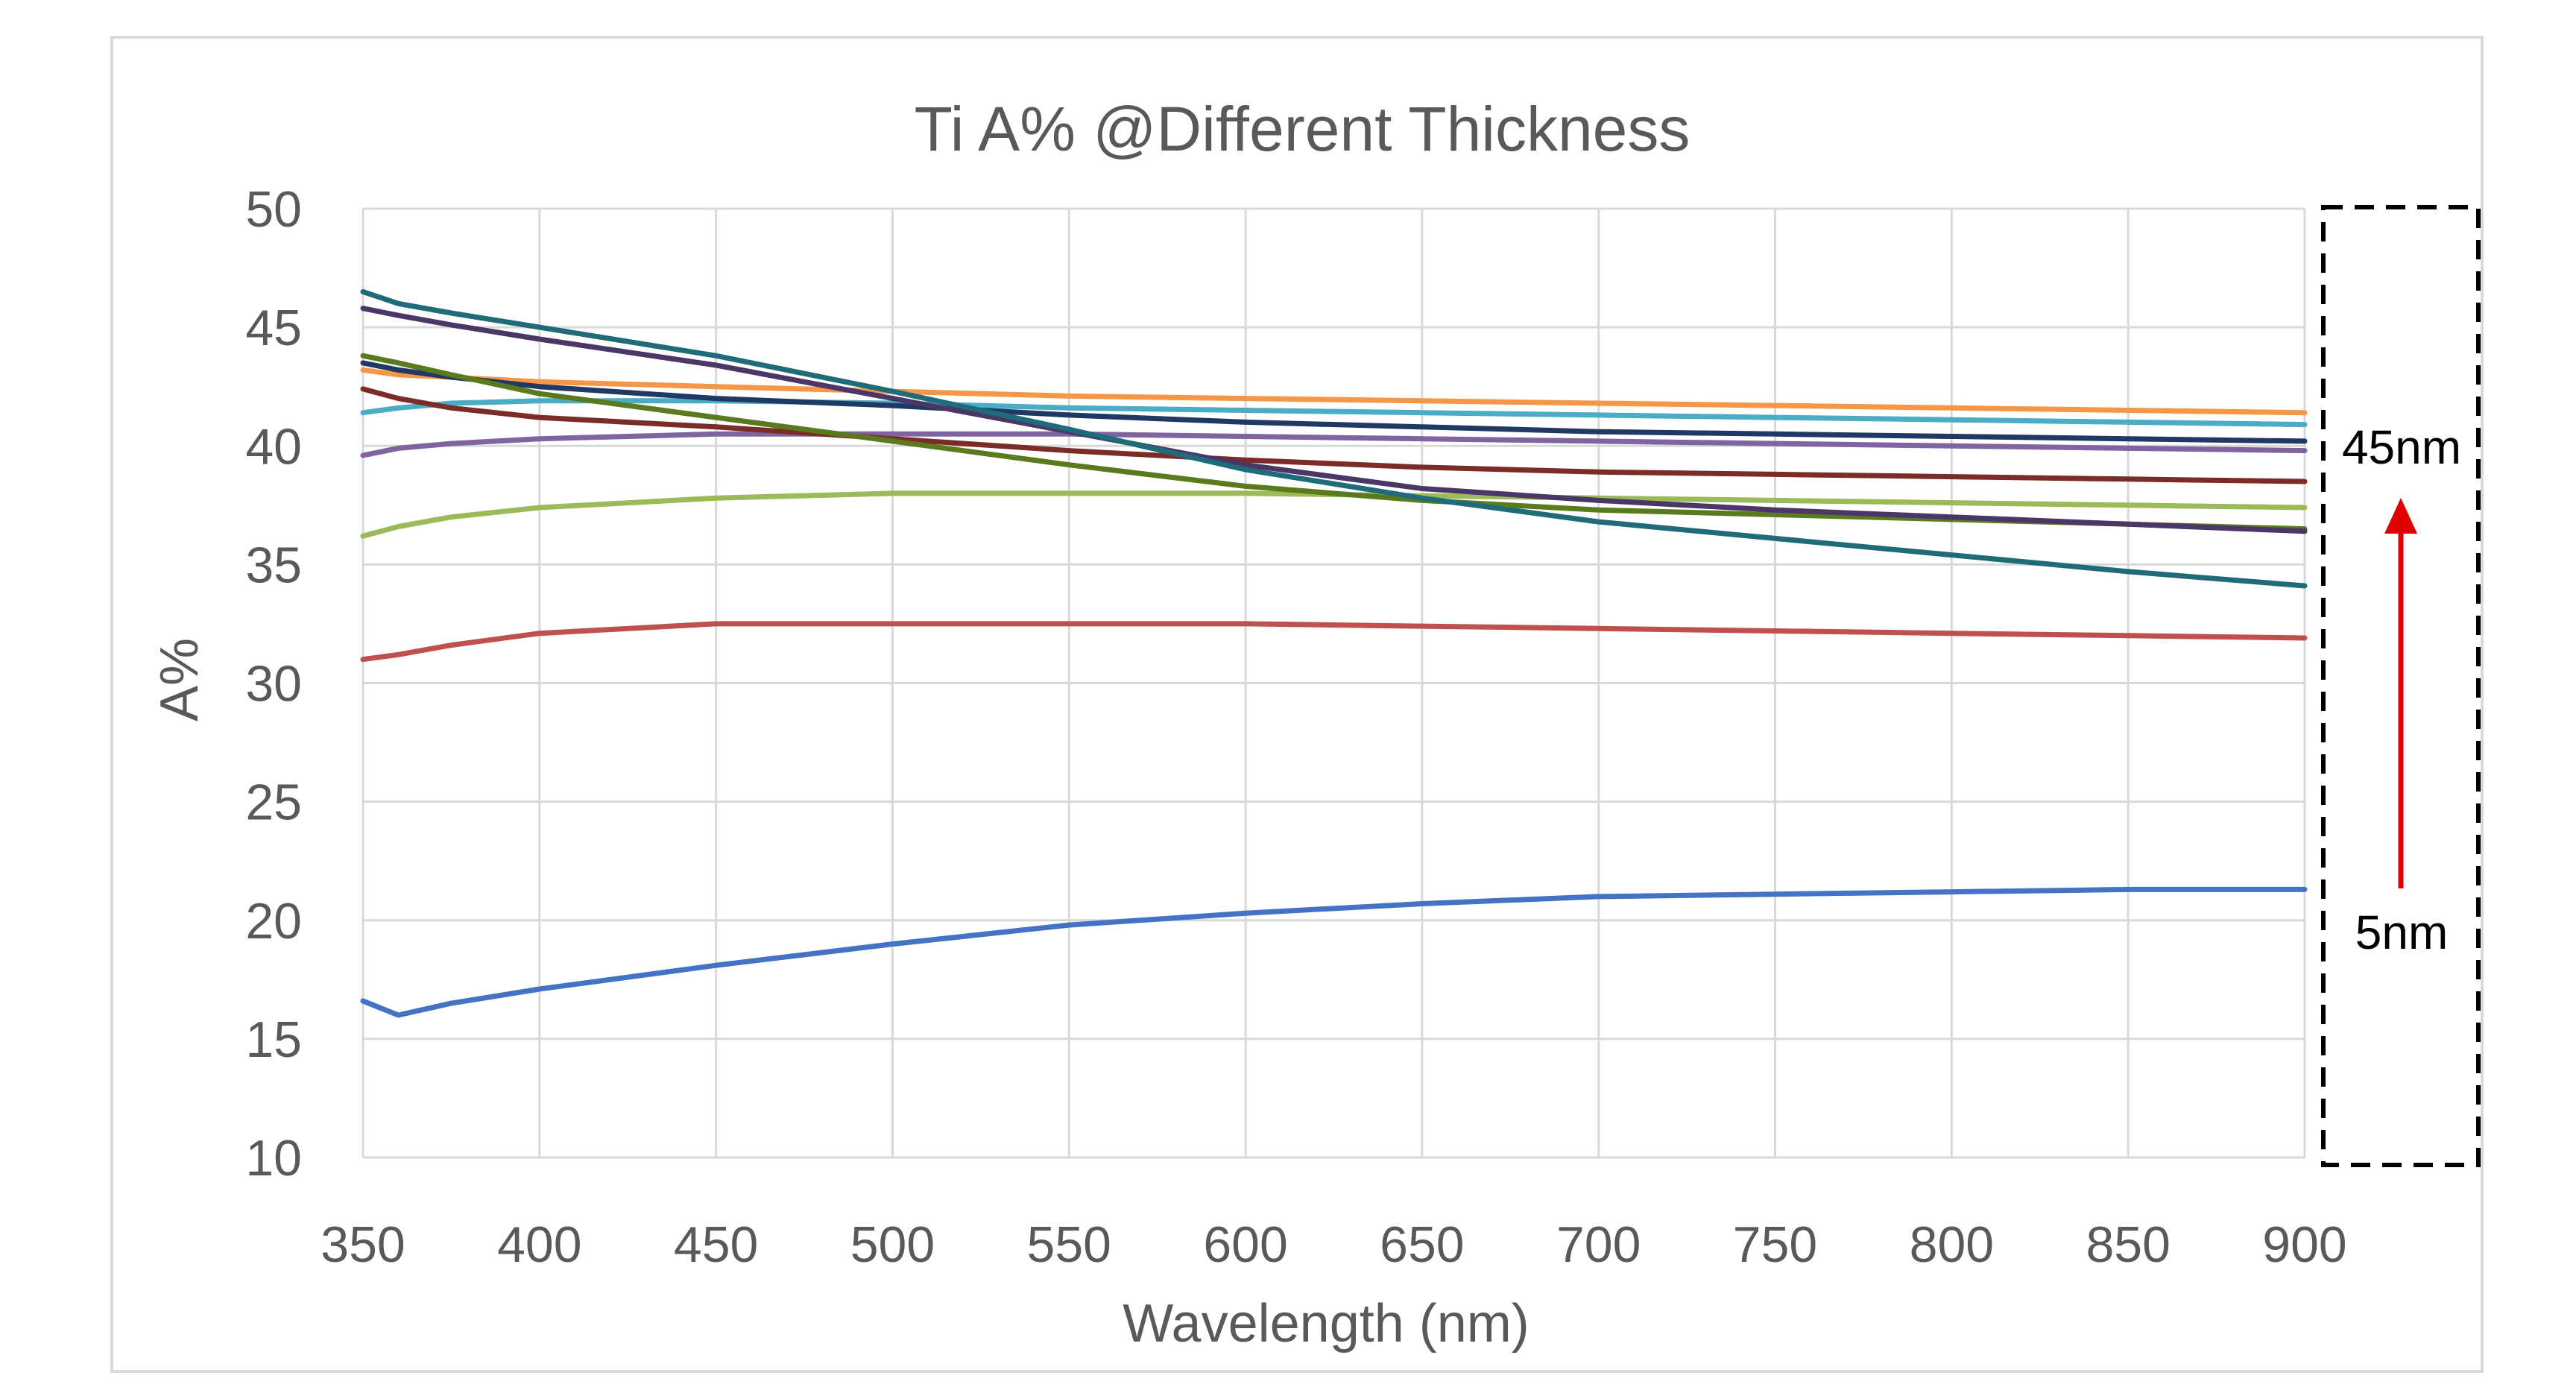 The width and height of the screenshot is (2576, 1396). Describe the element at coordinates (893, 1244) in the screenshot. I see `x-tick-label: 500` at that location.